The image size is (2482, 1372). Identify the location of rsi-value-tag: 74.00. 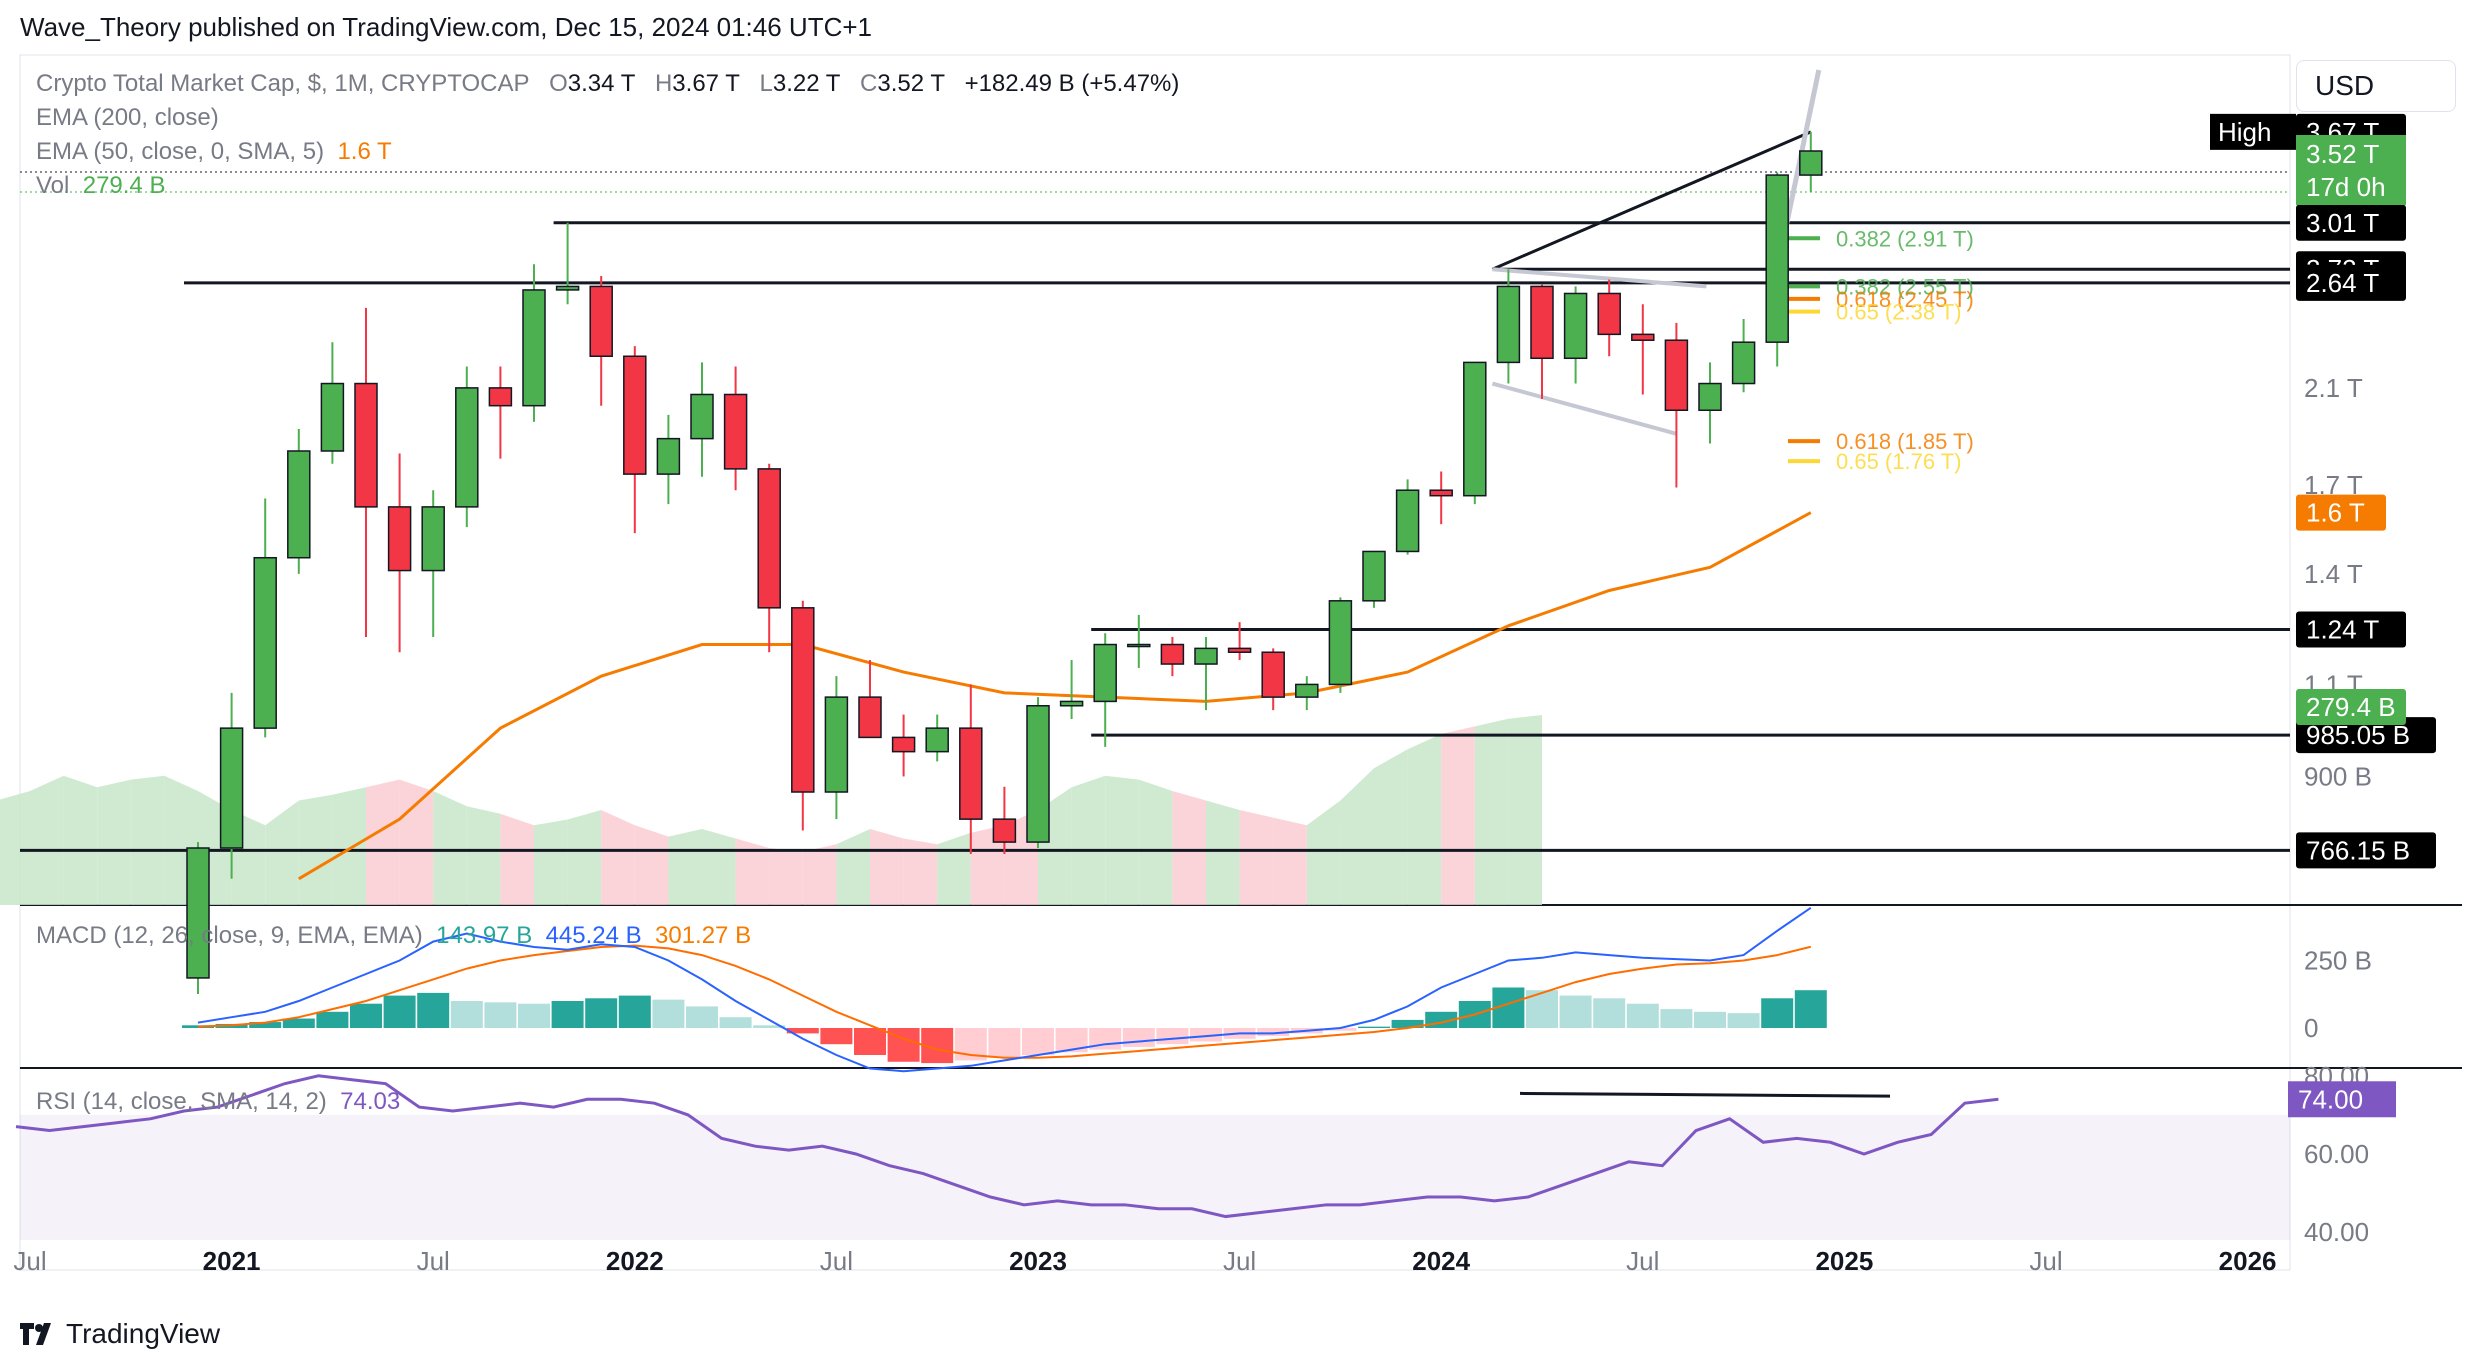
(2342, 1099).